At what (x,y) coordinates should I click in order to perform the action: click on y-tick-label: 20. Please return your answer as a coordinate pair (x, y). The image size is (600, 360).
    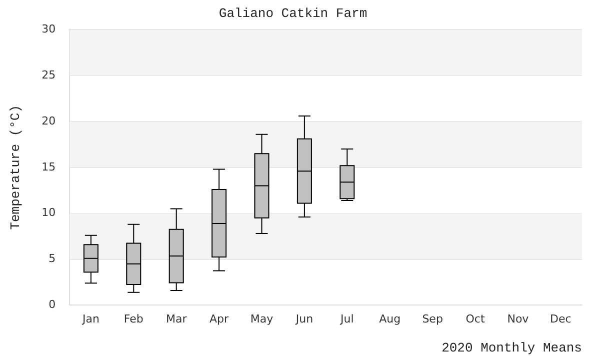
    Looking at the image, I should click on (49, 121).